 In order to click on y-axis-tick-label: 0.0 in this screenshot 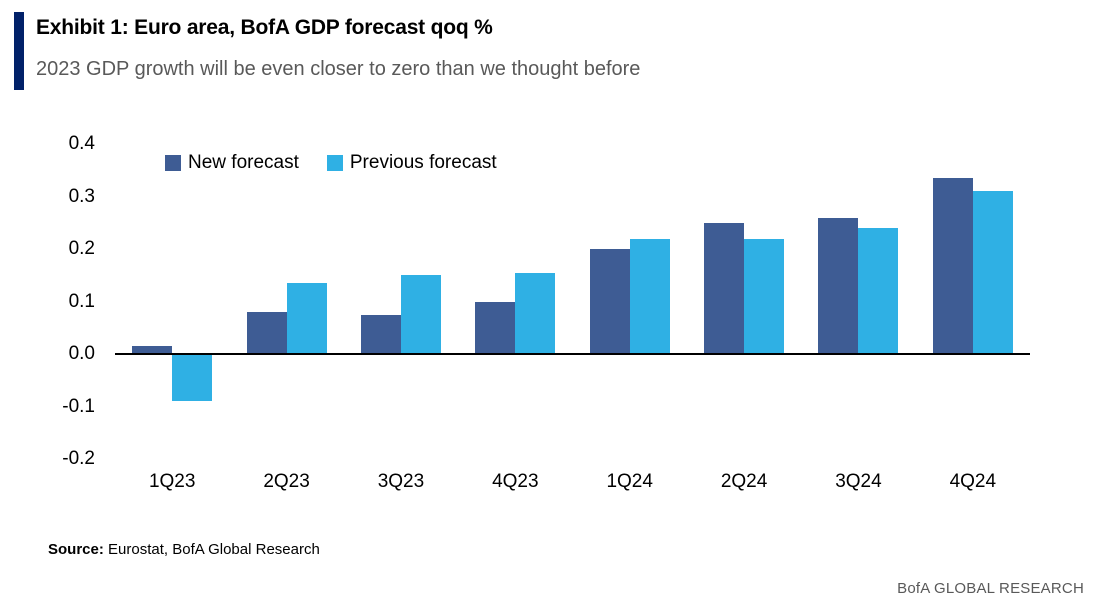, I will do `click(81, 353)`.